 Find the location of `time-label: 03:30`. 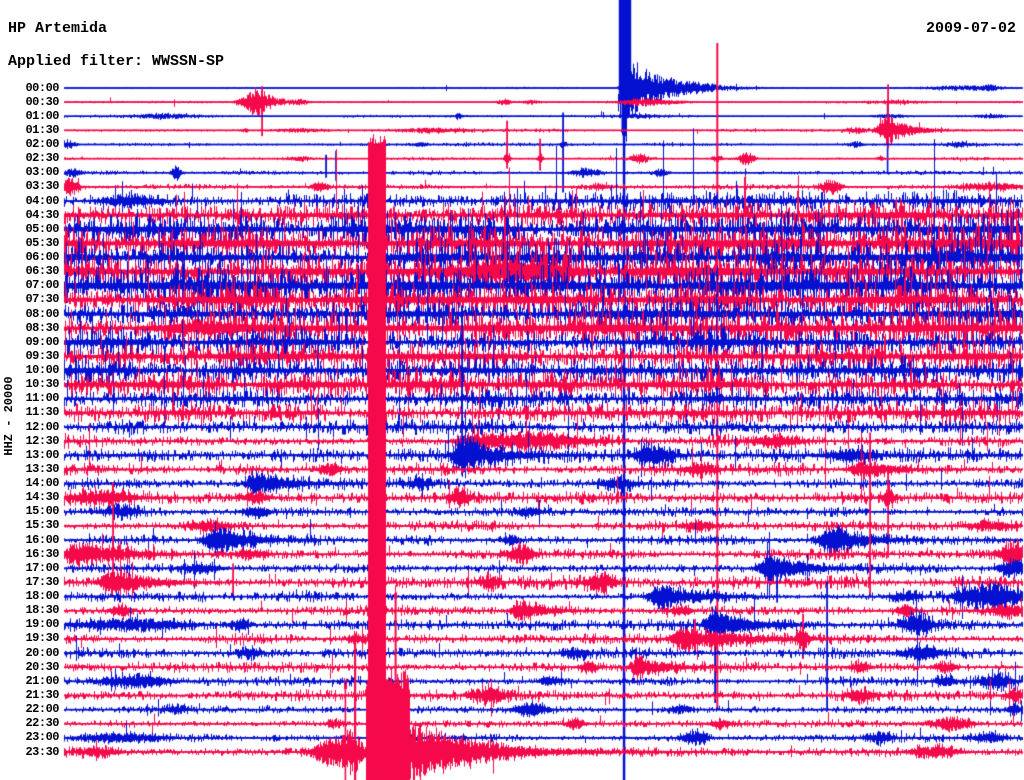

time-label: 03:30 is located at coordinates (42, 186).